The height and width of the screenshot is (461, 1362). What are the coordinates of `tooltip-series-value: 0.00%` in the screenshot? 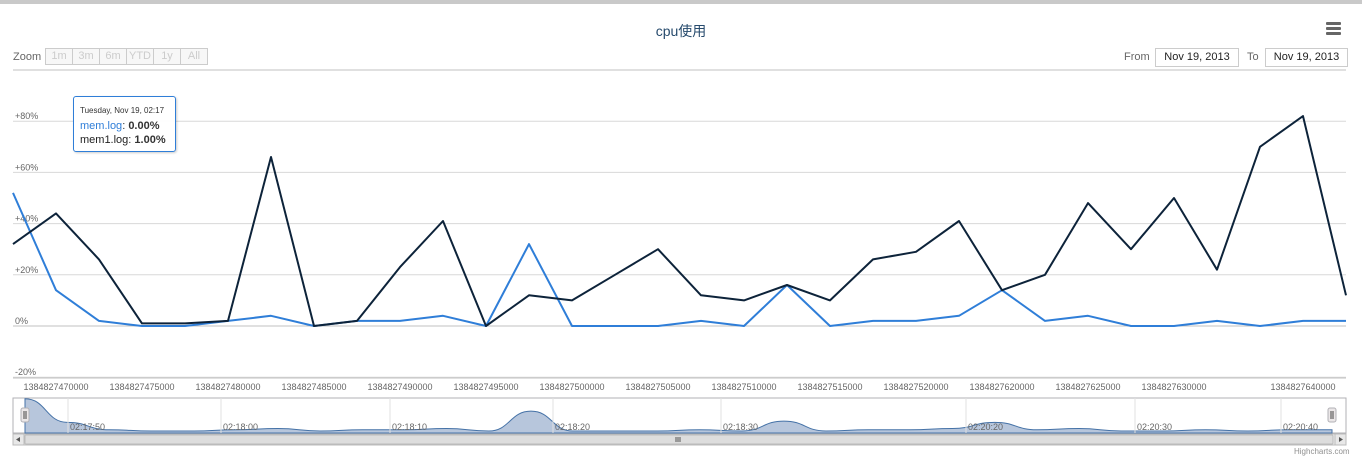 It's located at (144, 126).